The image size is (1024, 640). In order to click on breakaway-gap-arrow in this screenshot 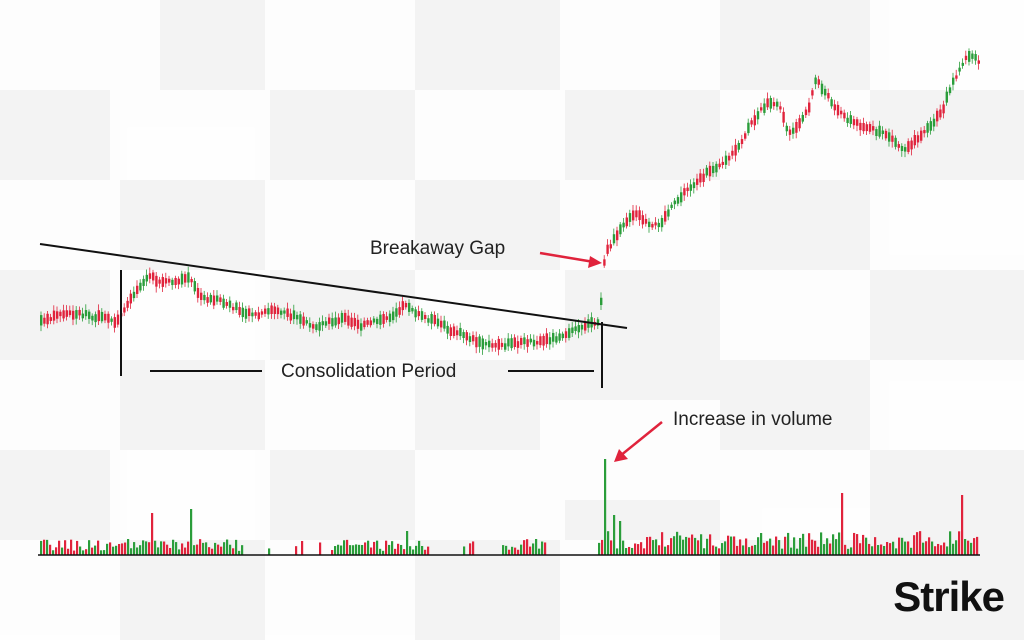, I will do `click(570, 259)`.